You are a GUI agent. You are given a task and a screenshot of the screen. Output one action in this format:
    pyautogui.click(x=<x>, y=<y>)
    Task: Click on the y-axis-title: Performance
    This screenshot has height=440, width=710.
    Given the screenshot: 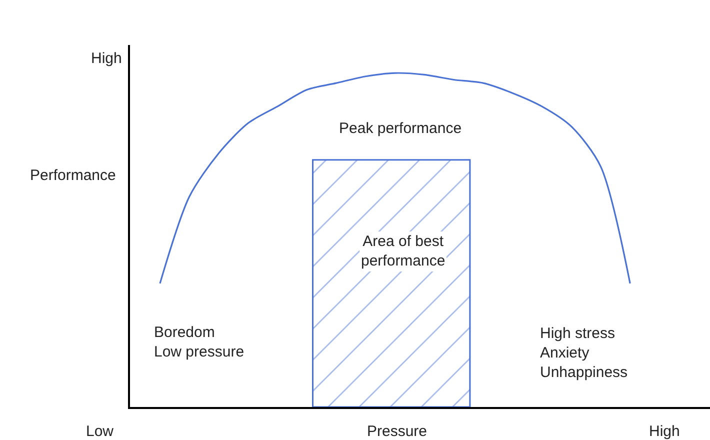 What is the action you would take?
    pyautogui.click(x=73, y=175)
    